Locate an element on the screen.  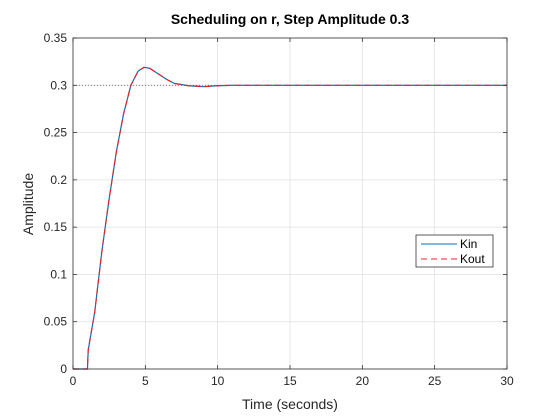
y-axis-label: Amplitude is located at coordinates (28, 204).